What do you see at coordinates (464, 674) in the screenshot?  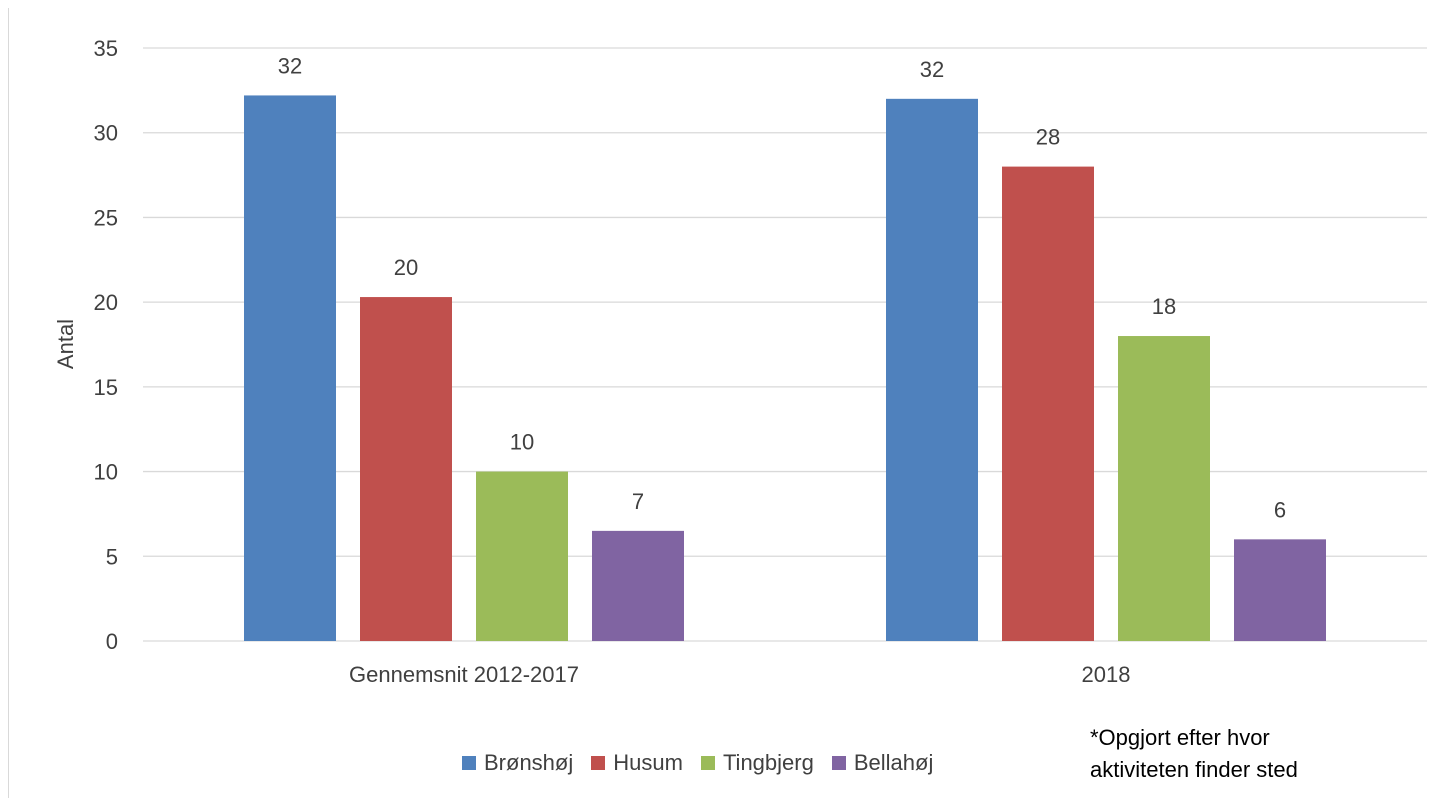 I see `x-category-label: Gennemsnit 2012-2017` at bounding box center [464, 674].